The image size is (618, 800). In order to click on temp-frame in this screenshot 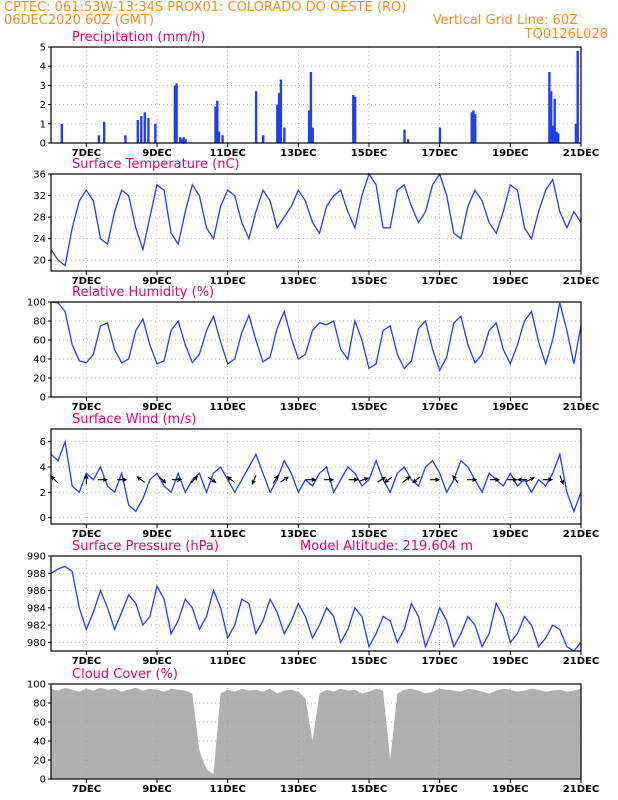, I will do `click(316, 222)`.